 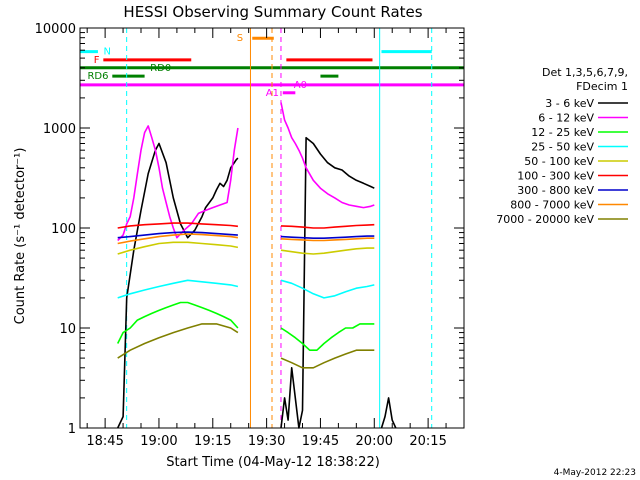 I want to click on x-tick-label-6: 20:15, so click(x=427, y=441).